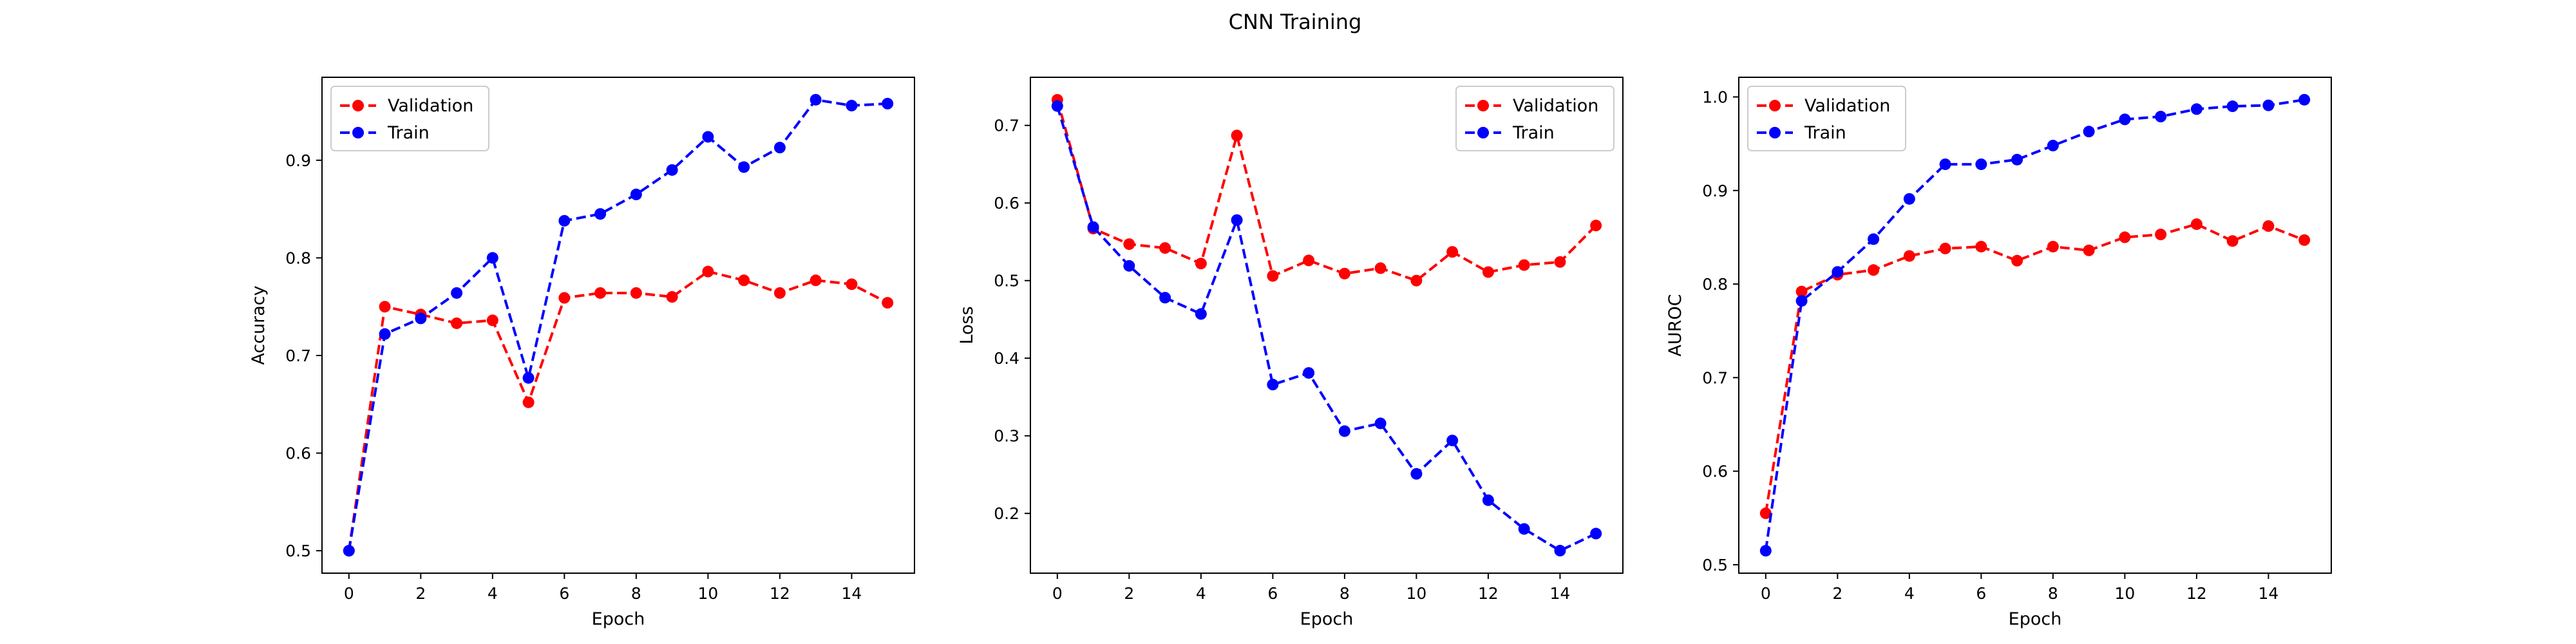 The height and width of the screenshot is (644, 2576). I want to click on y-axis-label: AUROC, so click(1675, 325).